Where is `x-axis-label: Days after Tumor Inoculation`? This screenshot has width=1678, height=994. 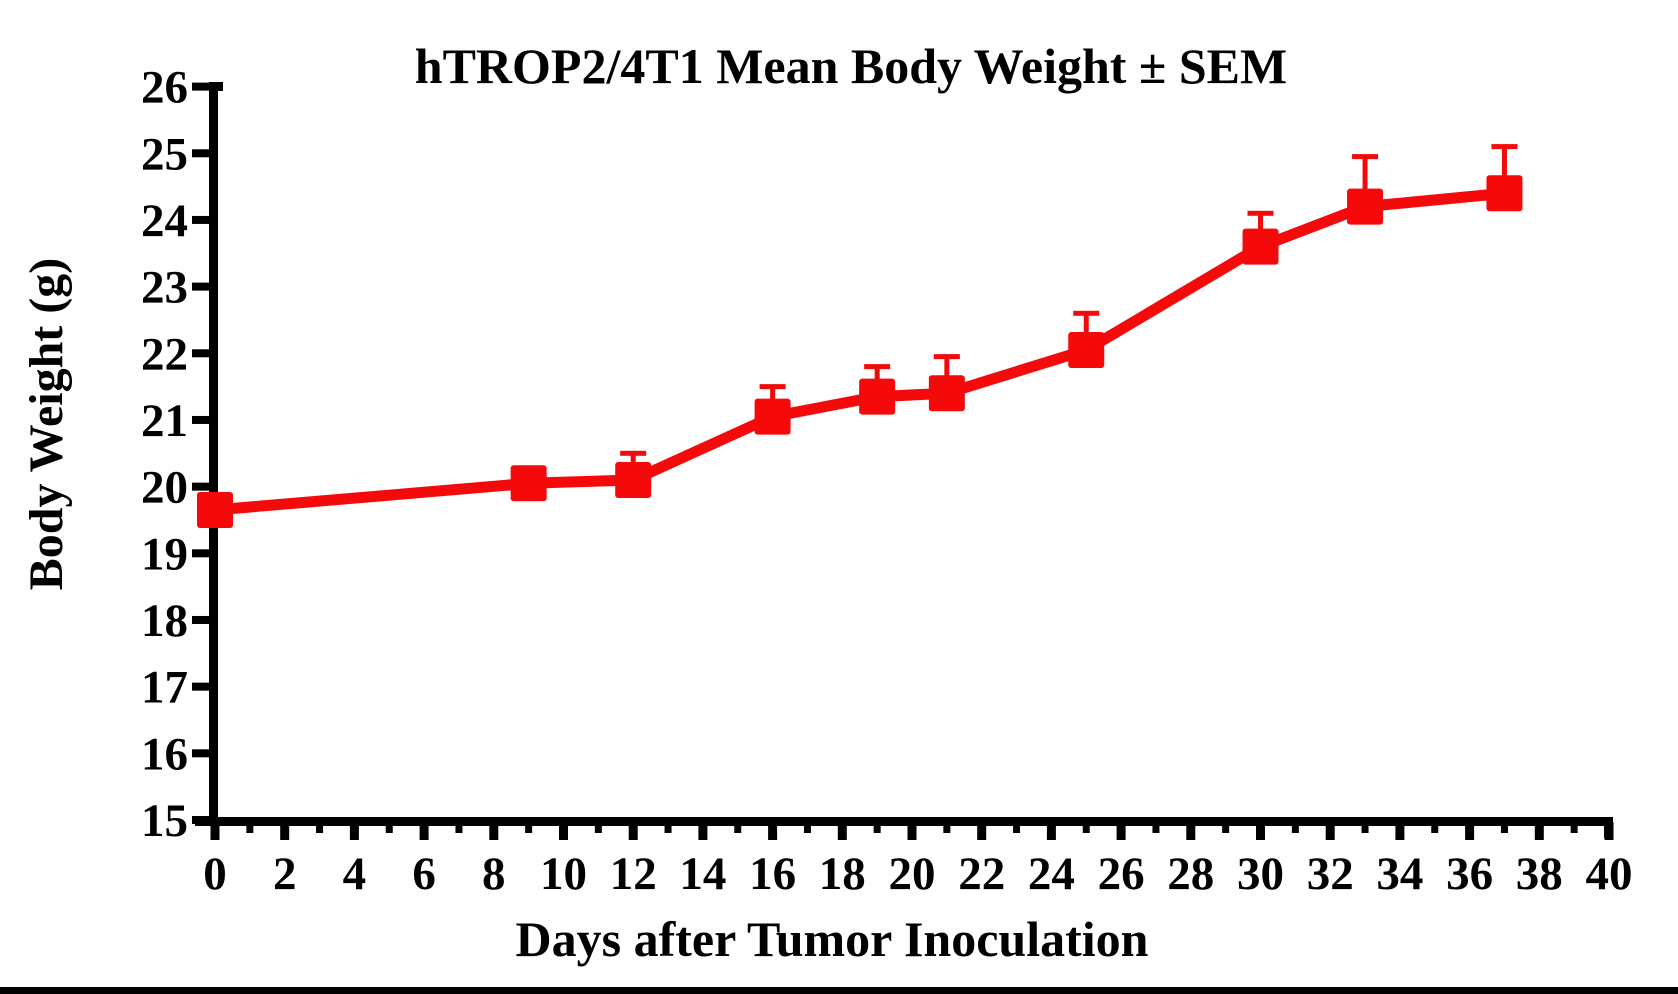 x-axis-label: Days after Tumor Inoculation is located at coordinates (832, 939).